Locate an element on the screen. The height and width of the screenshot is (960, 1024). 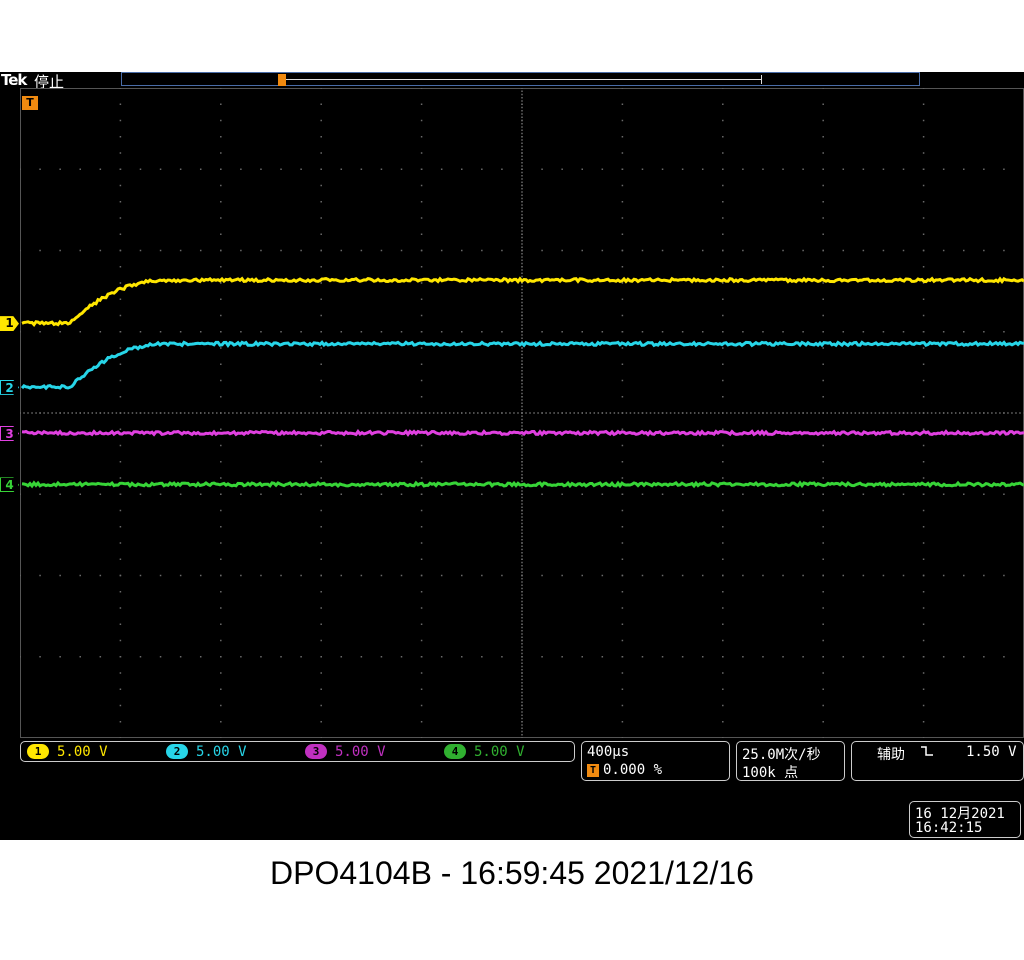
channel-3-scale-value: 5.00 V is located at coordinates (360, 752).